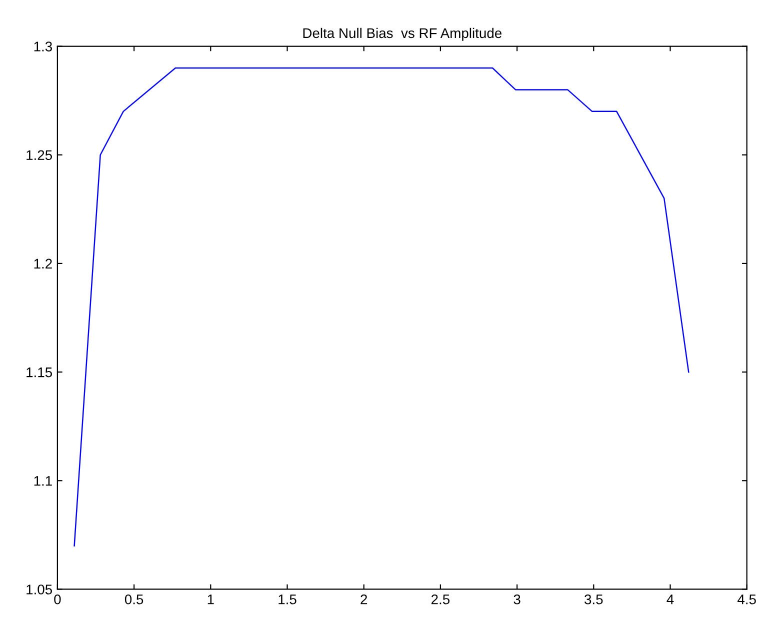  What do you see at coordinates (670, 599) in the screenshot?
I see `x-tick-label: 4` at bounding box center [670, 599].